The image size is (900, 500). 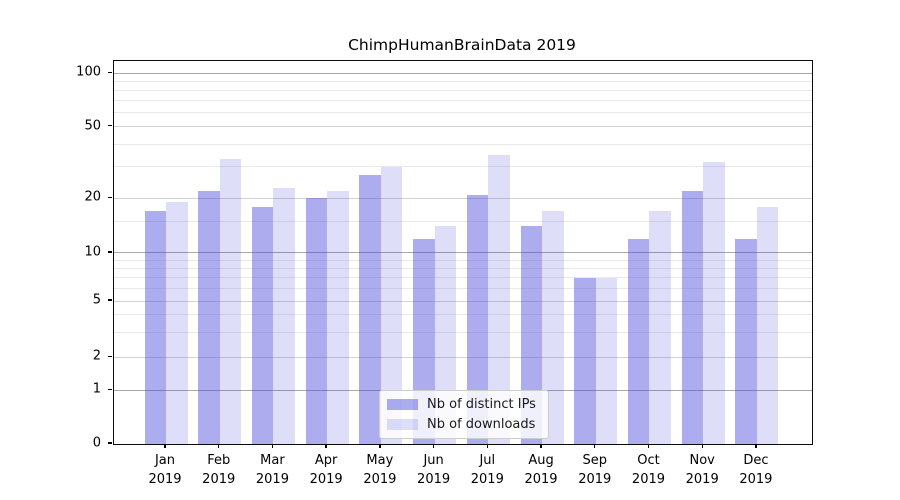 What do you see at coordinates (272, 460) in the screenshot?
I see `month-label: Mar` at bounding box center [272, 460].